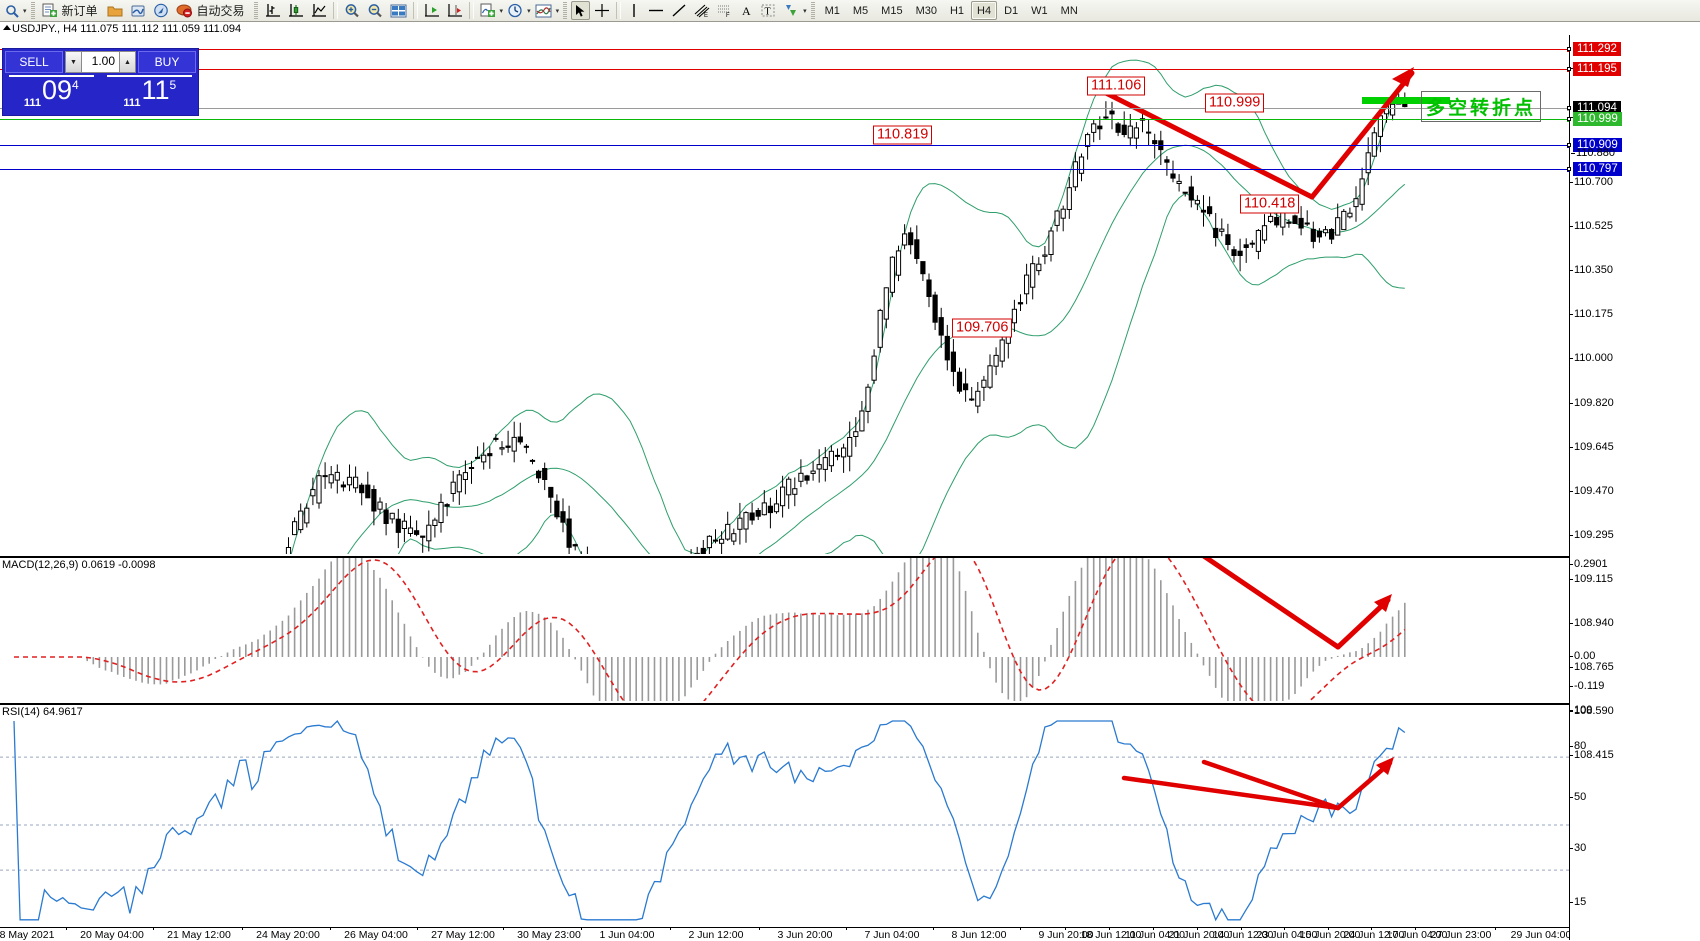  Describe the element at coordinates (161, 10) in the screenshot. I see `navigator-icon` at that location.